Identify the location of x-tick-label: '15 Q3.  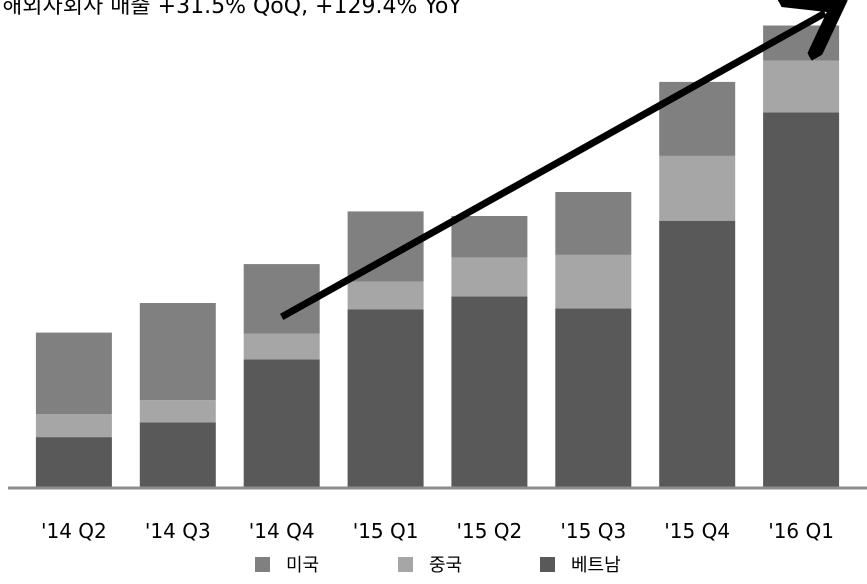
(593, 531).